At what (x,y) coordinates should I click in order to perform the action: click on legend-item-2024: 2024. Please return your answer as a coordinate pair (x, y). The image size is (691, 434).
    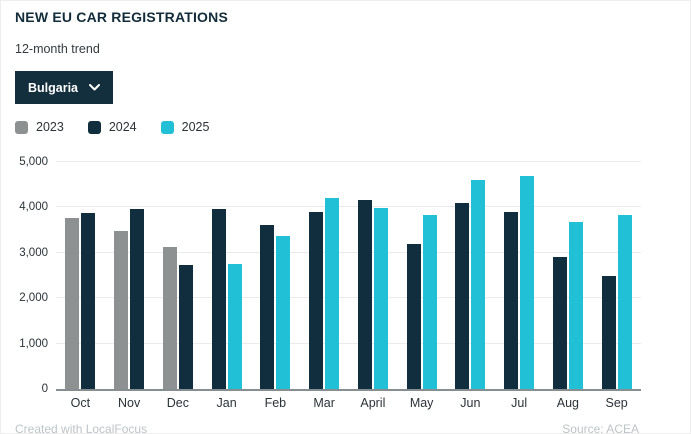
    Looking at the image, I should click on (112, 127).